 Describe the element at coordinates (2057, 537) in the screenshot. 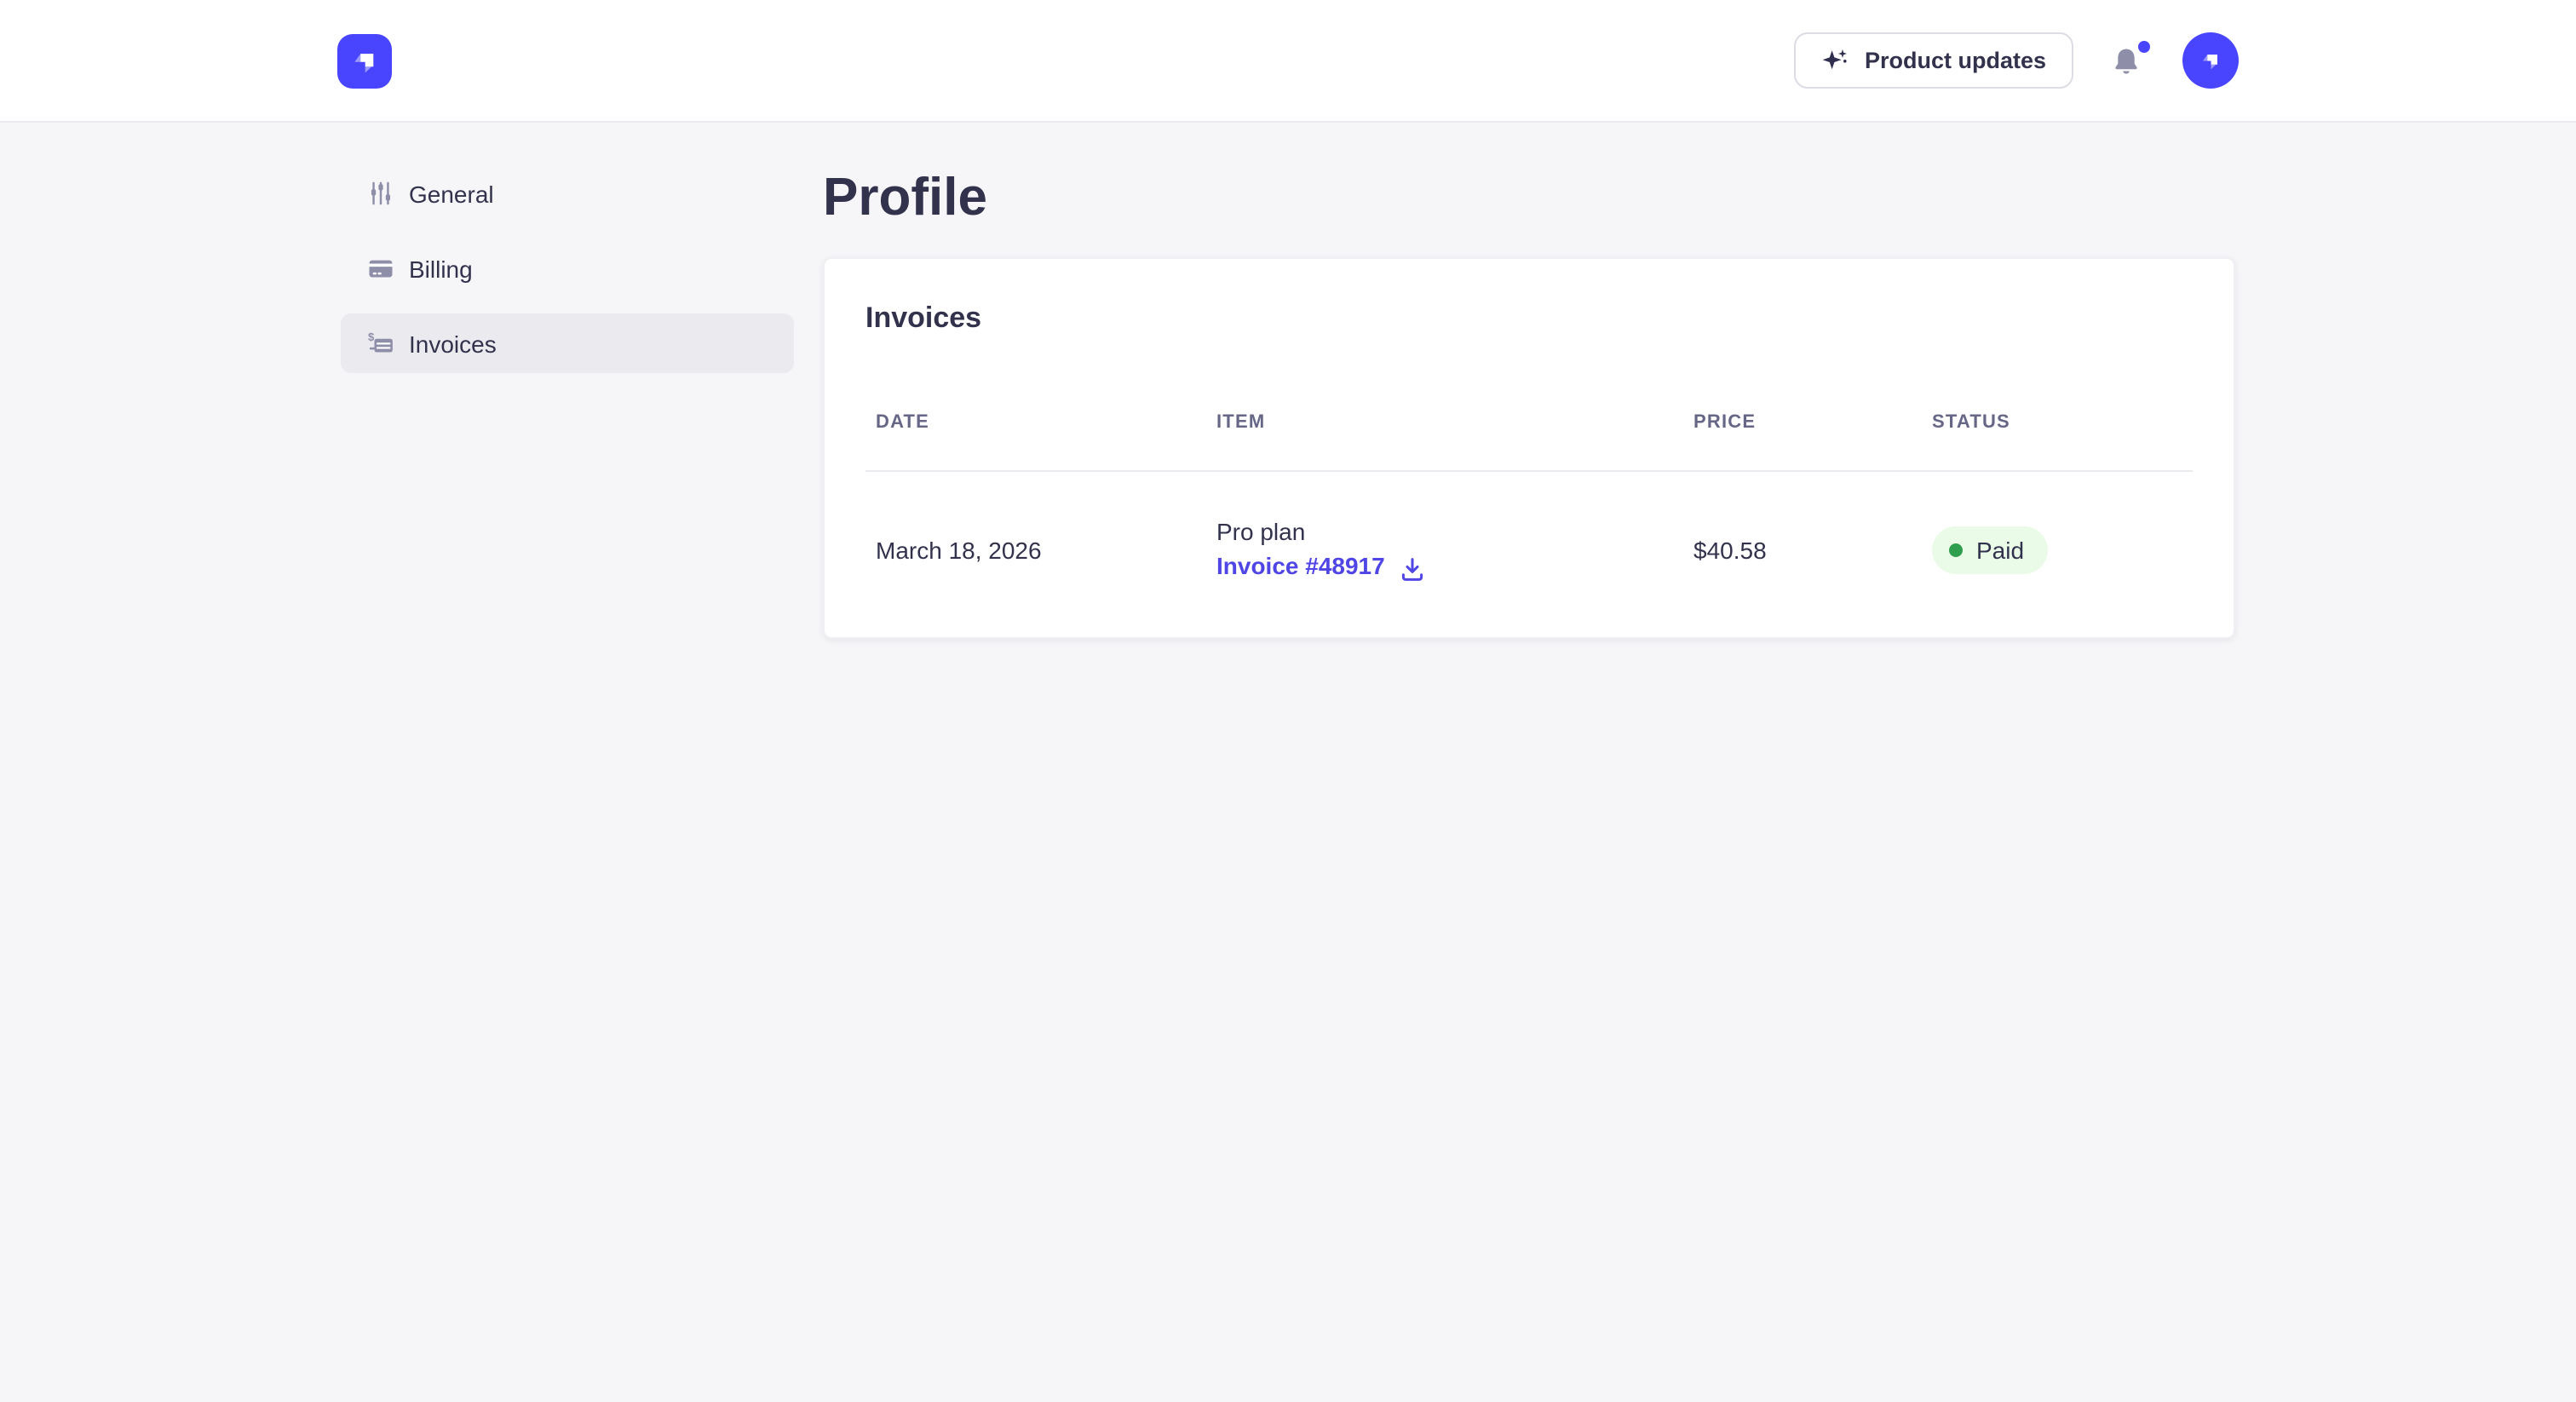

I see `invoice-status-cell: Paid` at that location.